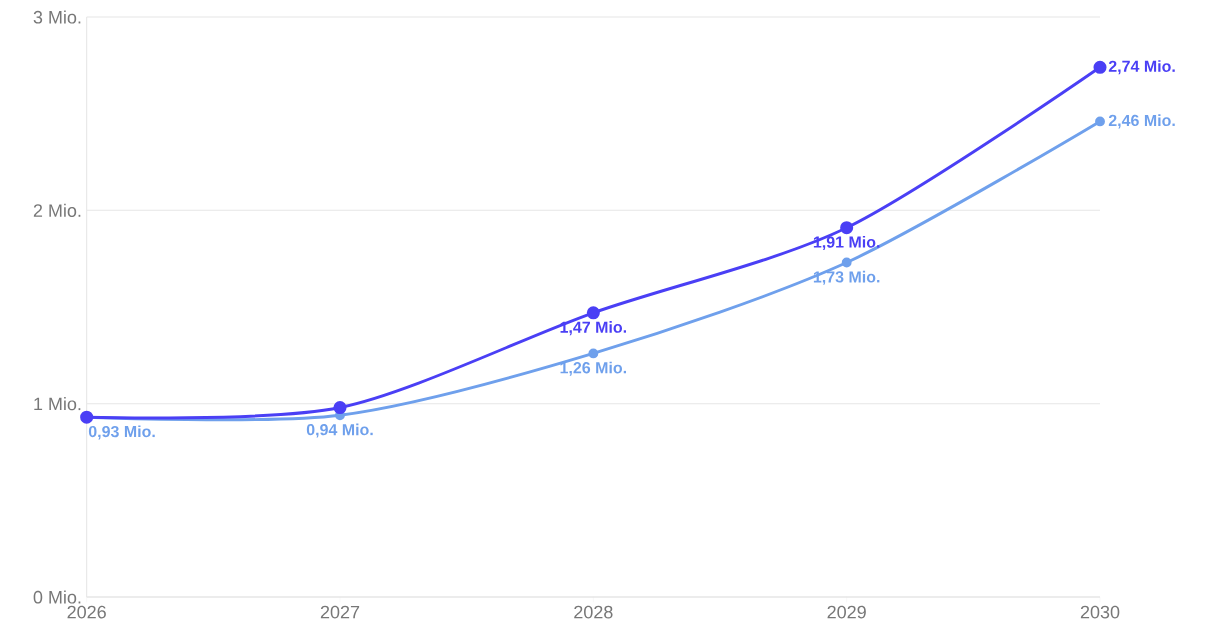 This screenshot has width=1213, height=629. Describe the element at coordinates (1100, 612) in the screenshot. I see `x-tick-label: 2030` at that location.